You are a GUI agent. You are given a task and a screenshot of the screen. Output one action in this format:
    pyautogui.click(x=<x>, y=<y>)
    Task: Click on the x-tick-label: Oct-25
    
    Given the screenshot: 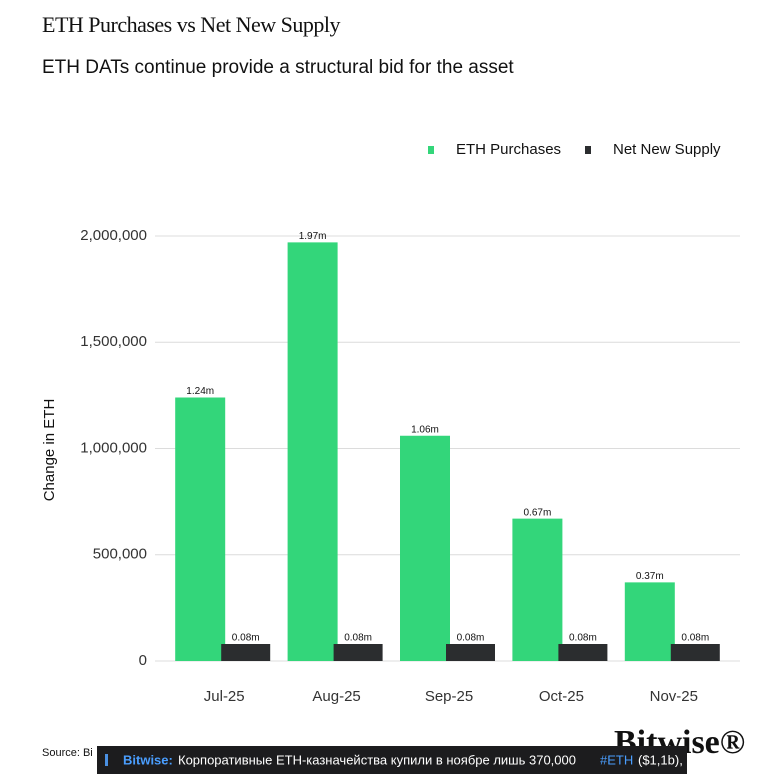 What is the action you would take?
    pyautogui.click(x=561, y=696)
    